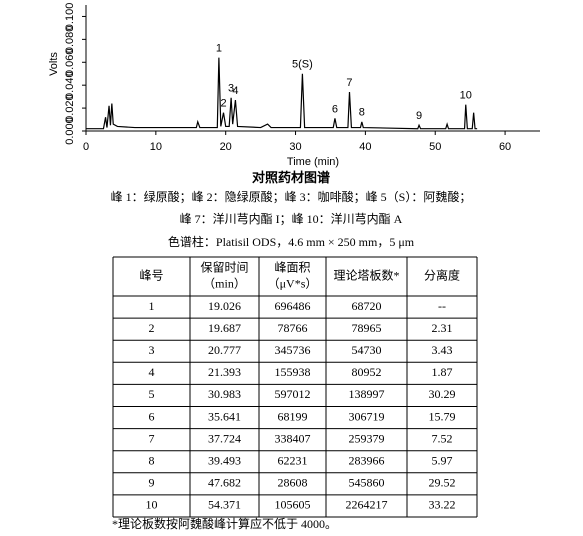 This screenshot has width=583, height=536. Describe the element at coordinates (235, 91) in the screenshot. I see `peak-label: 4` at that location.